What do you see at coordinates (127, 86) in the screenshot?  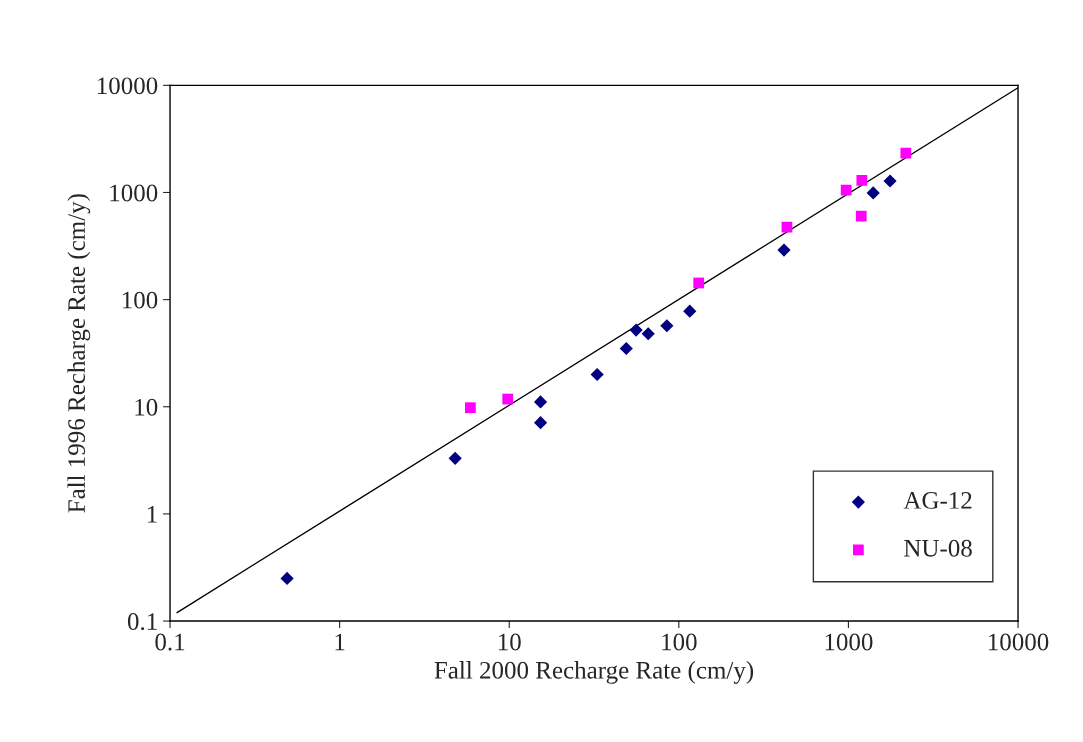 I see `y-tick-label: 10000` at bounding box center [127, 86].